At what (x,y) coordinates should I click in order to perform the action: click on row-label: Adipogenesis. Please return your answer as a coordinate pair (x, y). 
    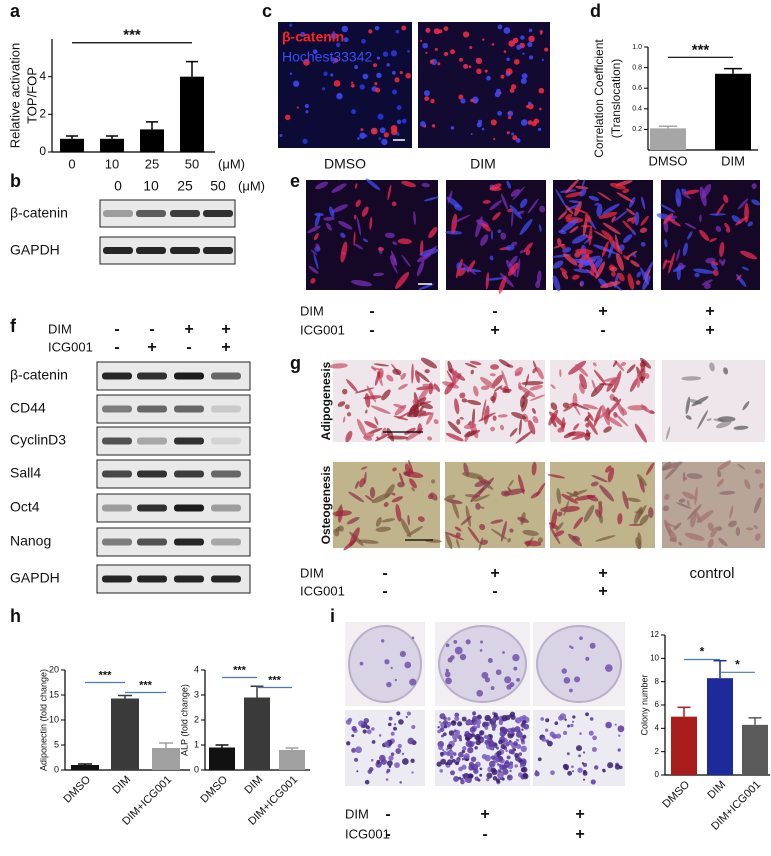
    Looking at the image, I should click on (326, 400).